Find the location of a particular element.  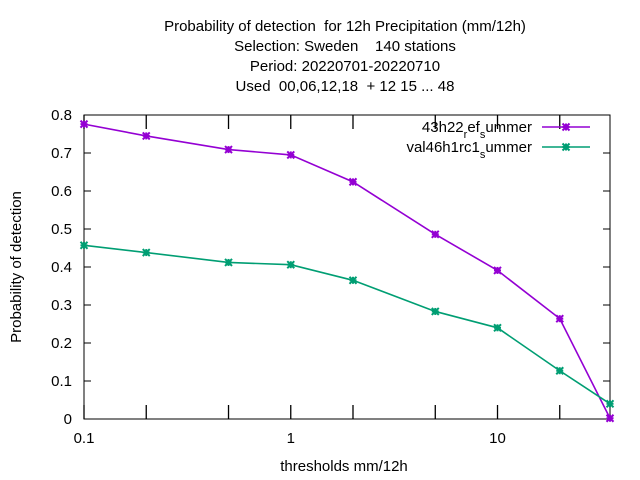

y-tick-label: 0.4 is located at coordinates (61, 267).